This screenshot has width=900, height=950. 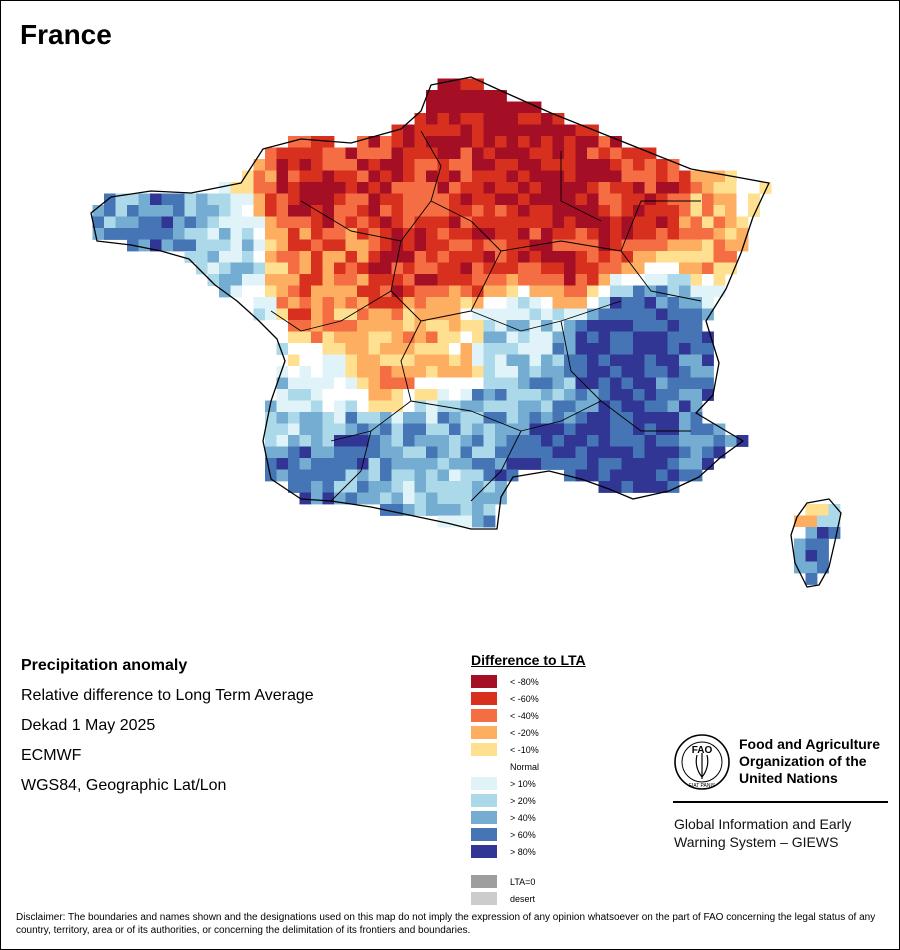 I want to click on legend-item-1: < -60%, so click(x=528, y=699).